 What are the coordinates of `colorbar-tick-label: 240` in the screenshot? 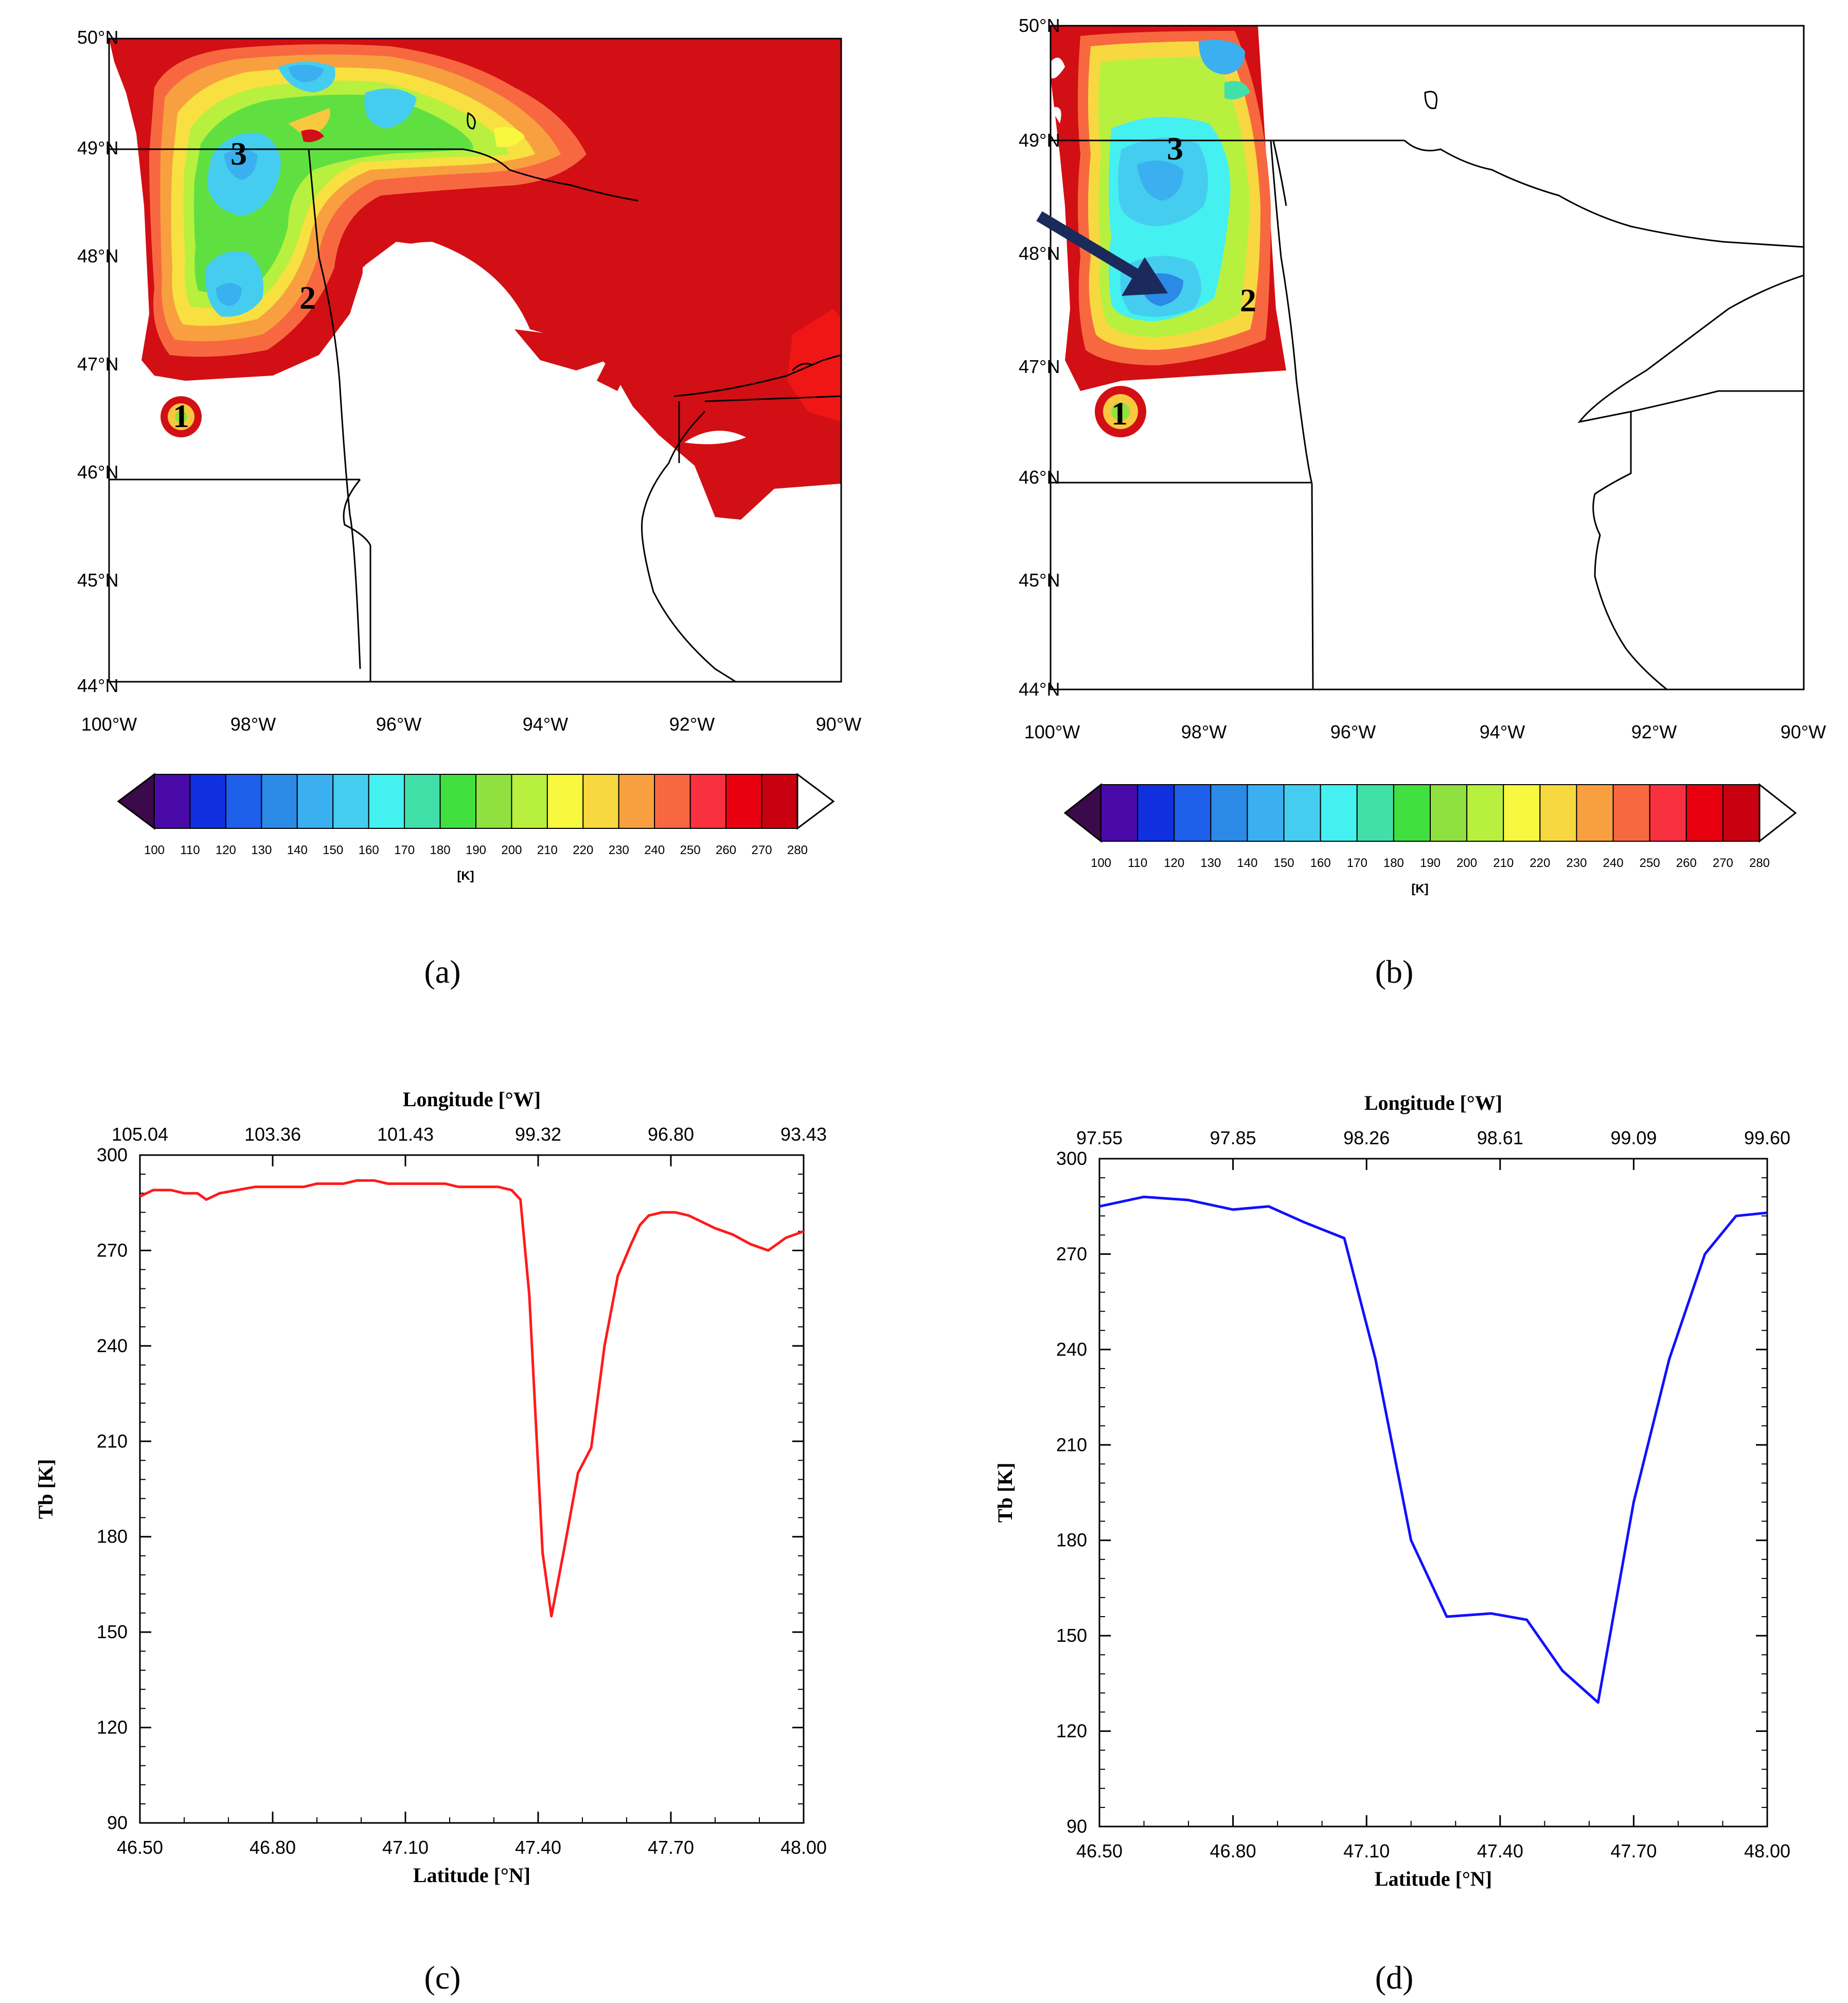 It's located at (1613, 863).